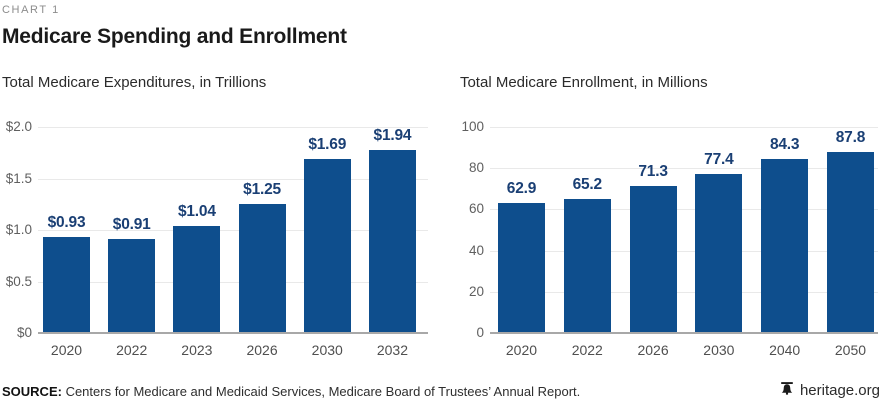 The height and width of the screenshot is (407, 884). Describe the element at coordinates (18, 281) in the screenshot. I see `y-tick-label: $0.5` at that location.